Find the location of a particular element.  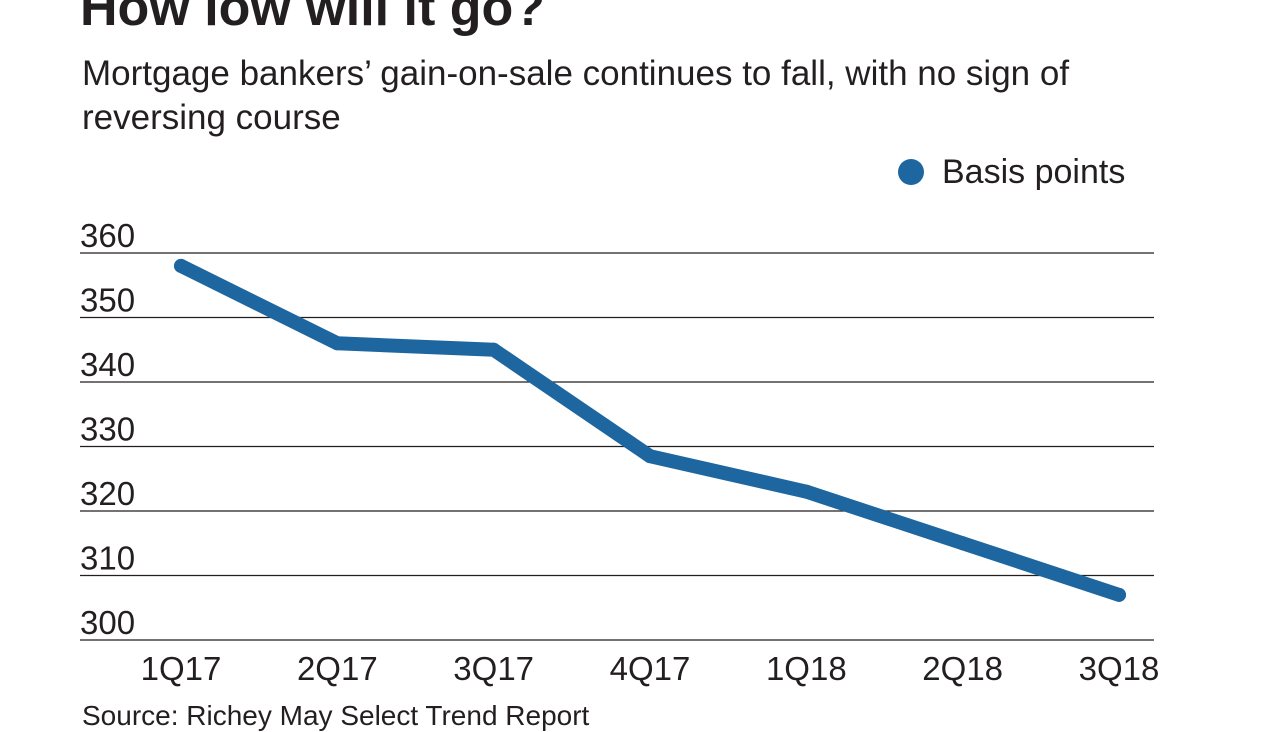

data-point-1Q17 is located at coordinates (181, 265).